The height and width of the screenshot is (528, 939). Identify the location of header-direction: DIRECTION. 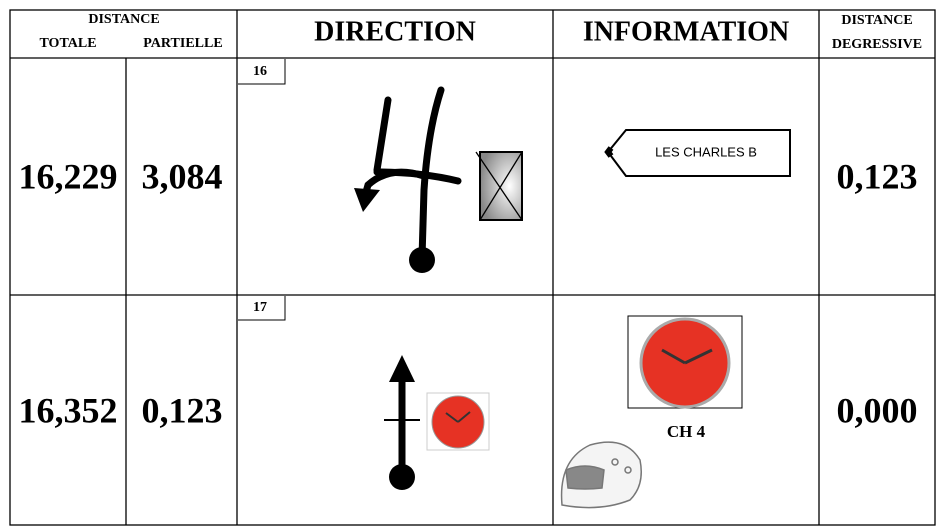
(395, 31).